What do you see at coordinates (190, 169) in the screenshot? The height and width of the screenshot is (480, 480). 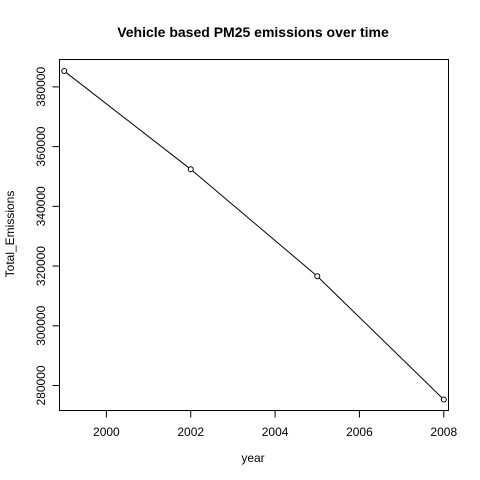 I see `data-point-2002` at bounding box center [190, 169].